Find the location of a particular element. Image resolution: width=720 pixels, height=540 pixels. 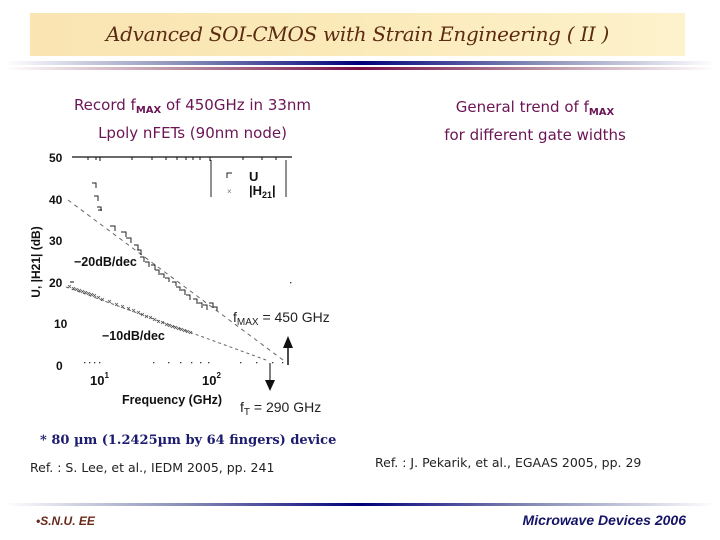

ft-down-arrow-icon is located at coordinates (270, 377).